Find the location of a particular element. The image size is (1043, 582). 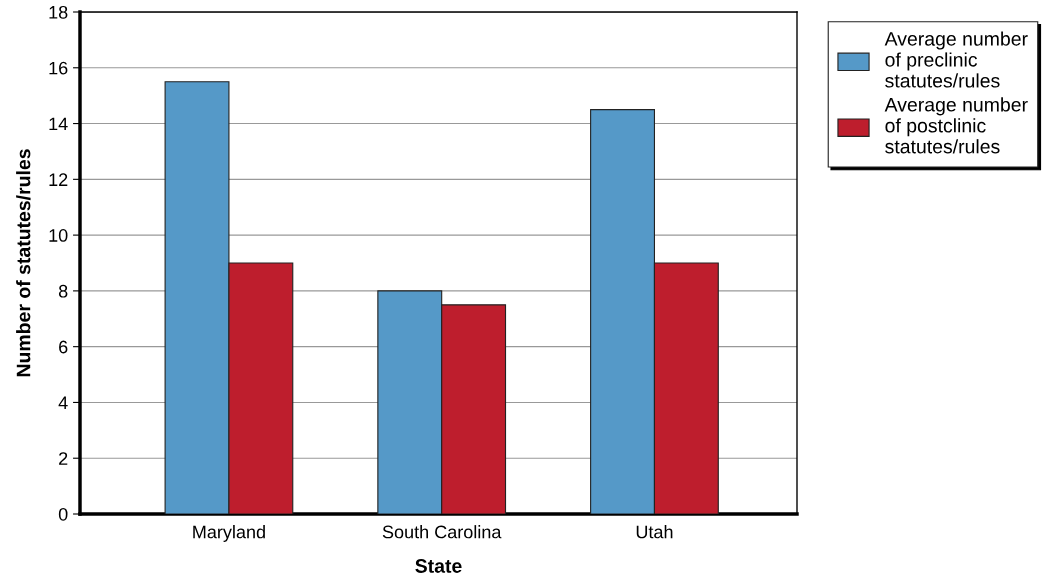

y-tick-label: 0 is located at coordinates (63, 514).